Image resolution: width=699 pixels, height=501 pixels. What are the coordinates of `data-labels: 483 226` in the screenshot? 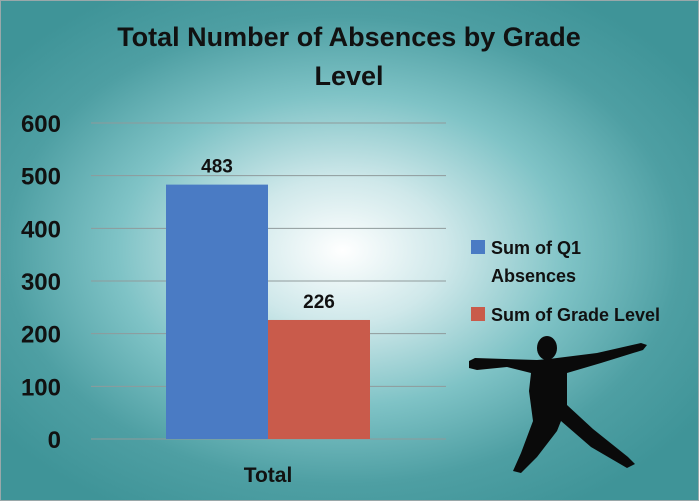 It's located at (268, 235).